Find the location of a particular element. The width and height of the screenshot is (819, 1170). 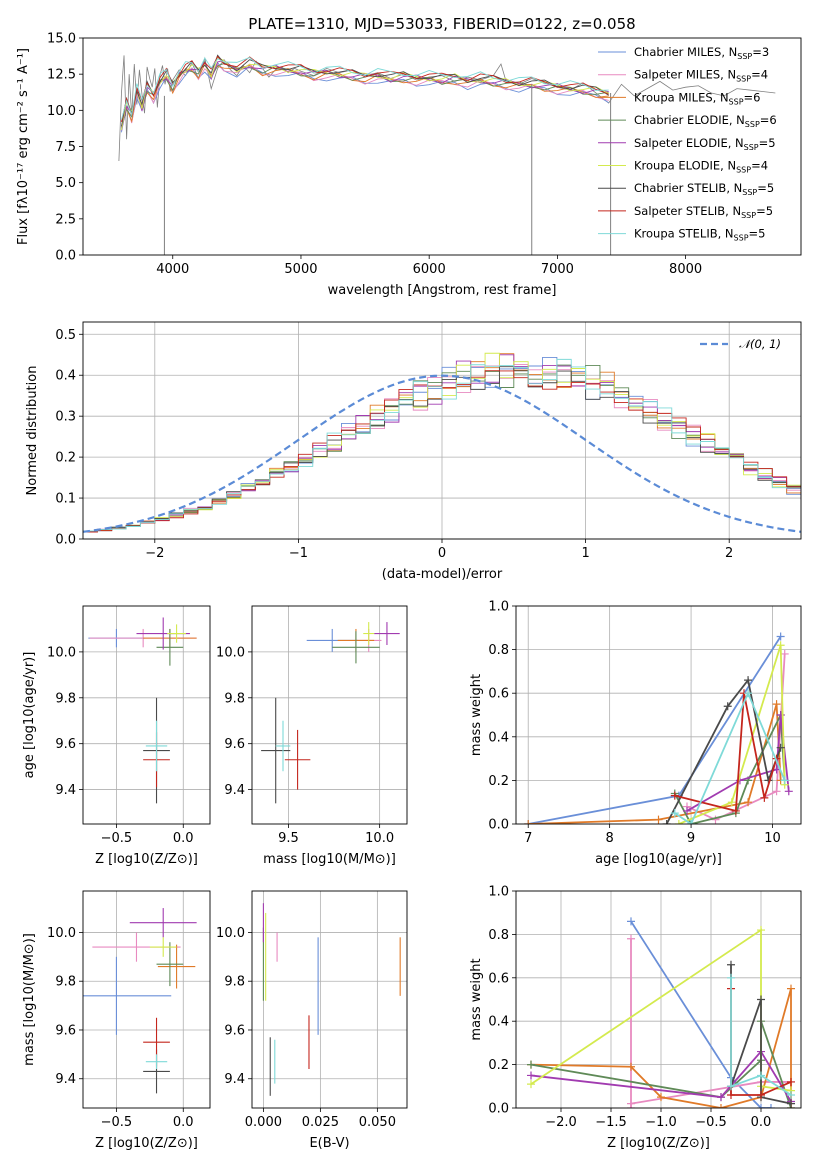

y-axis-label: Normed distribution is located at coordinates (32, 431).